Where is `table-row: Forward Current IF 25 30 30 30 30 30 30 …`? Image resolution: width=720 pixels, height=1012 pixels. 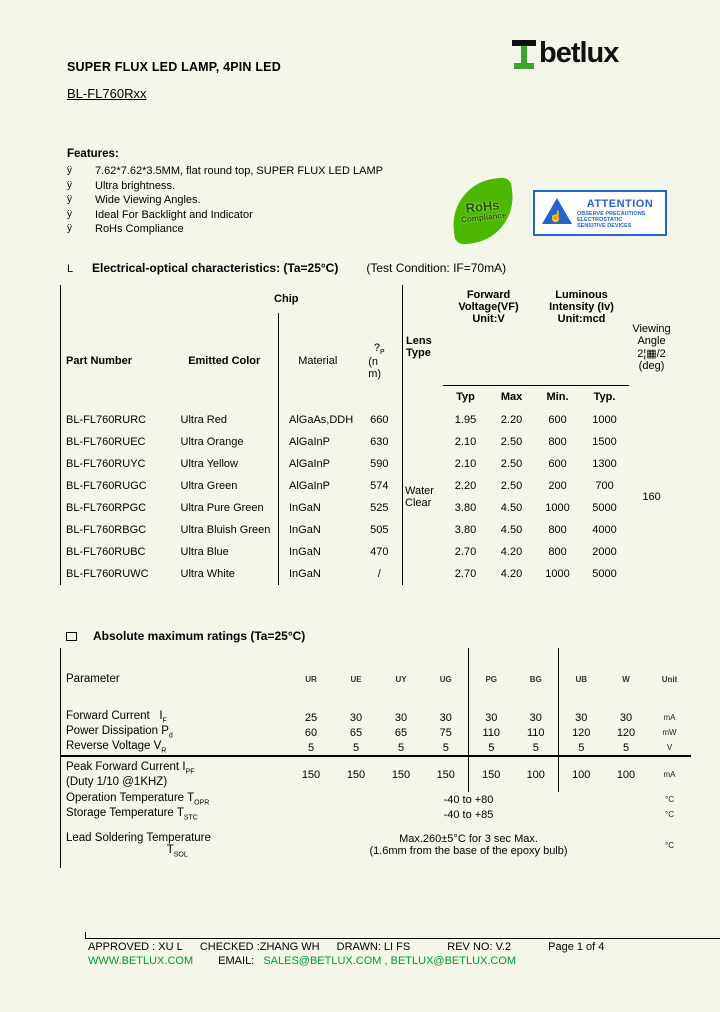 table-row: Forward Current IF 25 30 30 30 30 30 30 … is located at coordinates (376, 717).